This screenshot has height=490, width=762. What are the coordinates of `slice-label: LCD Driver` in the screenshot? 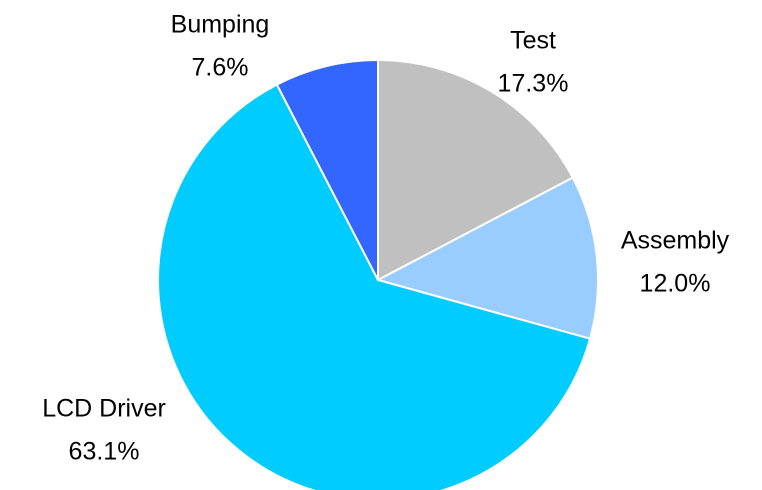 It's located at (104, 409).